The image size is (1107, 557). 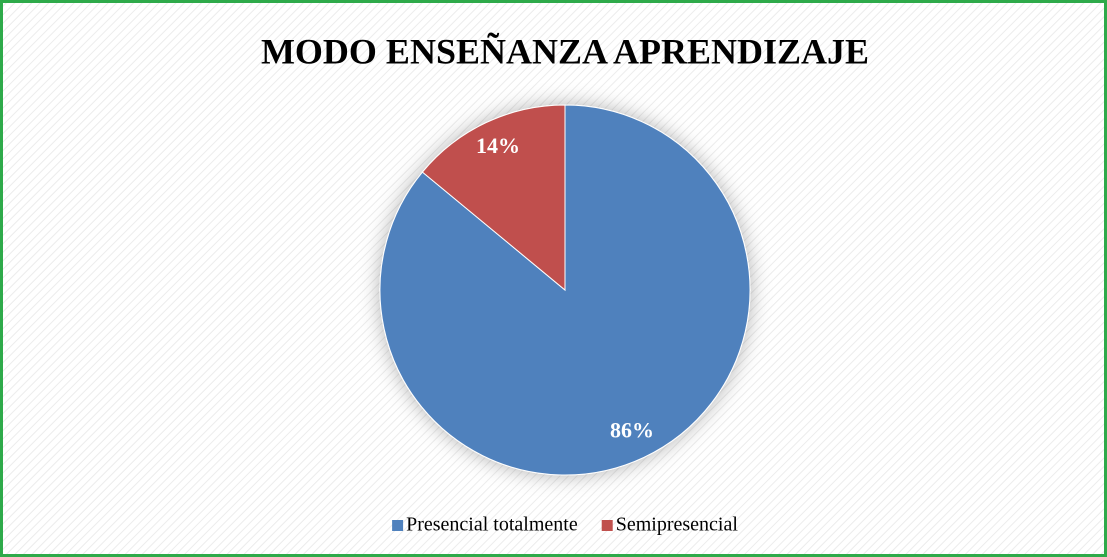 I want to click on chart-title: MODO ENSEÑANZA APRENDIZAJE, so click(x=565, y=51).